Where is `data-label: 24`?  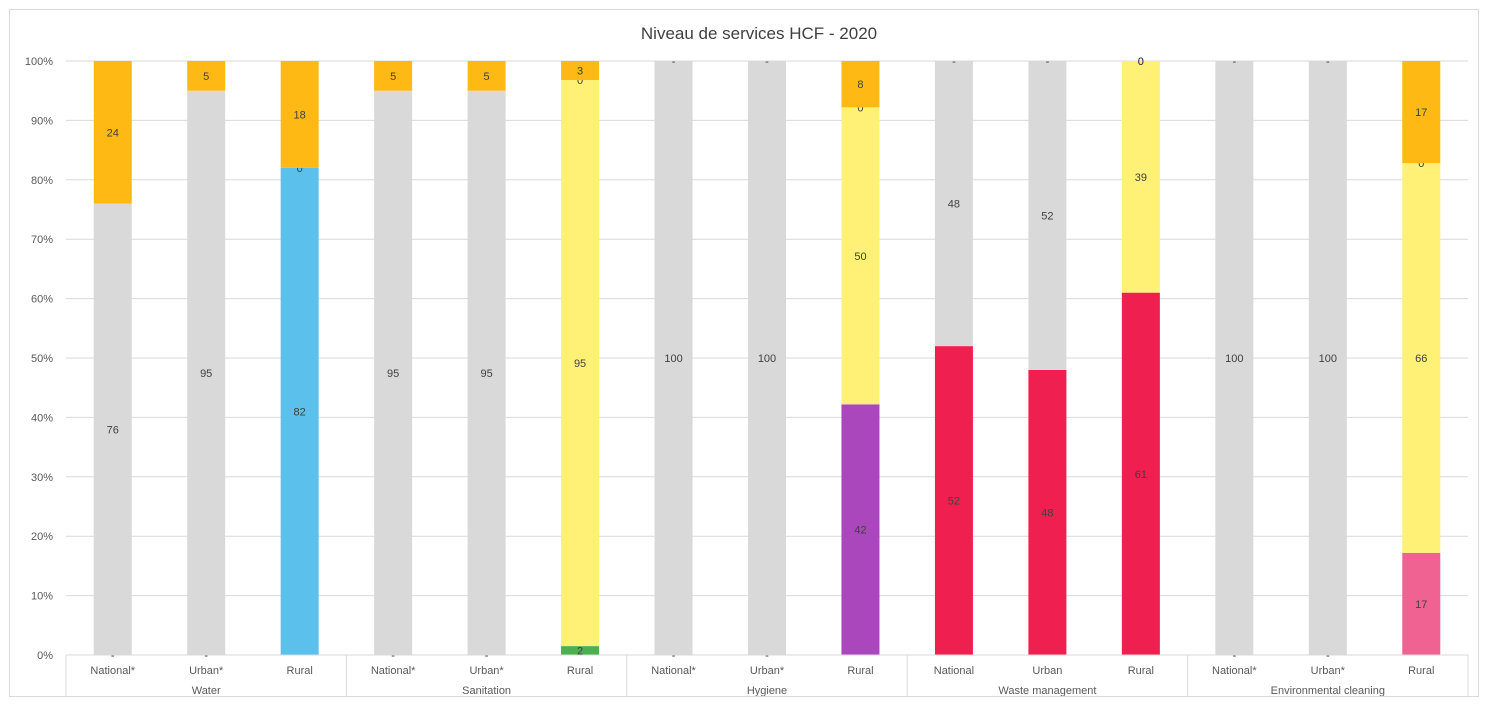 data-label: 24 is located at coordinates (113, 133).